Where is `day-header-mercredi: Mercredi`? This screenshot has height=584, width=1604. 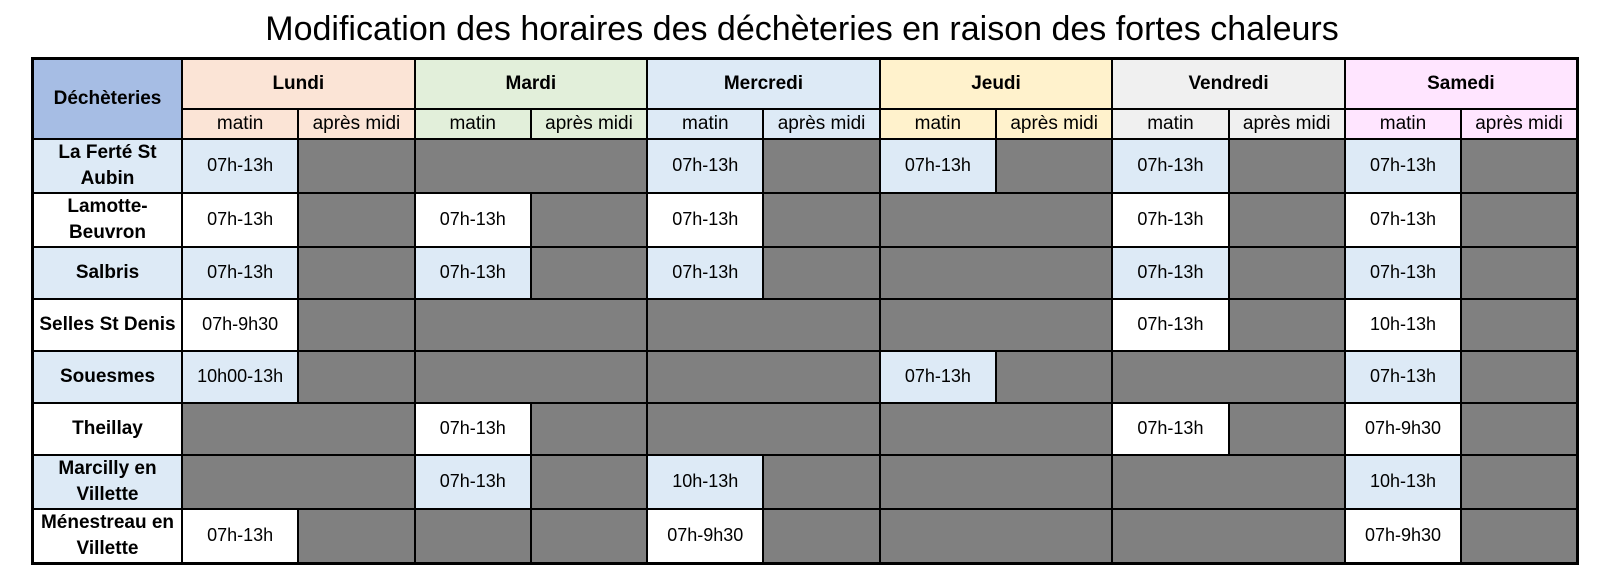
day-header-mercredi: Mercredi is located at coordinates (763, 83).